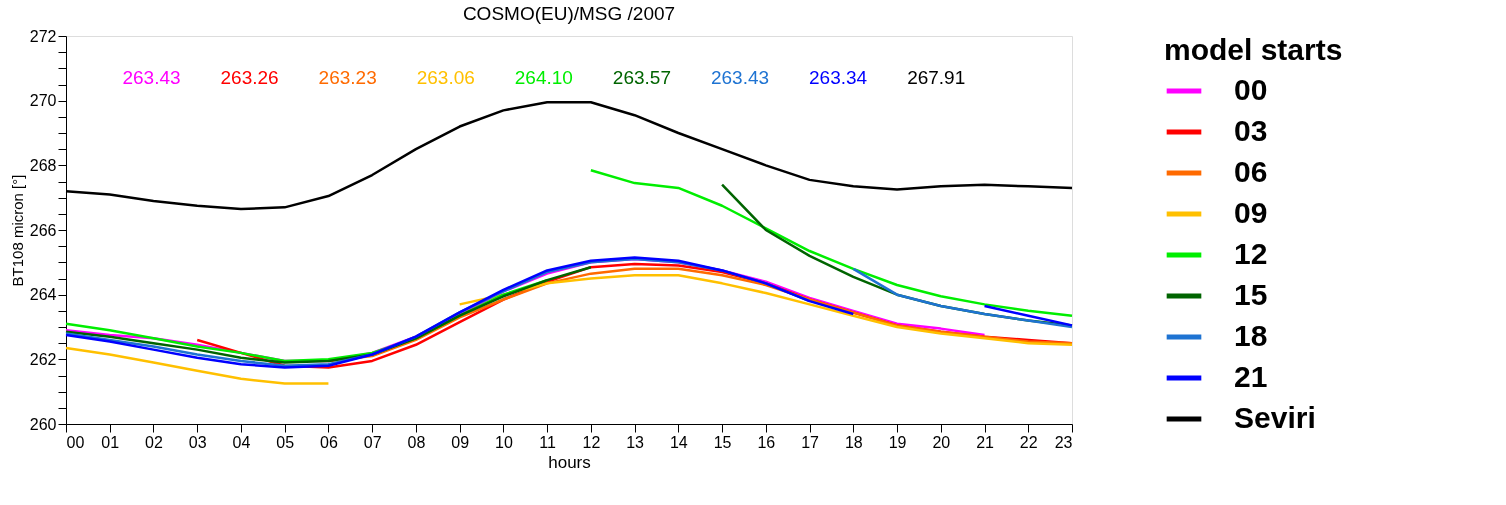 The height and width of the screenshot is (505, 1506). What do you see at coordinates (445, 77) in the screenshot?
I see `annotation: 263.06` at bounding box center [445, 77].